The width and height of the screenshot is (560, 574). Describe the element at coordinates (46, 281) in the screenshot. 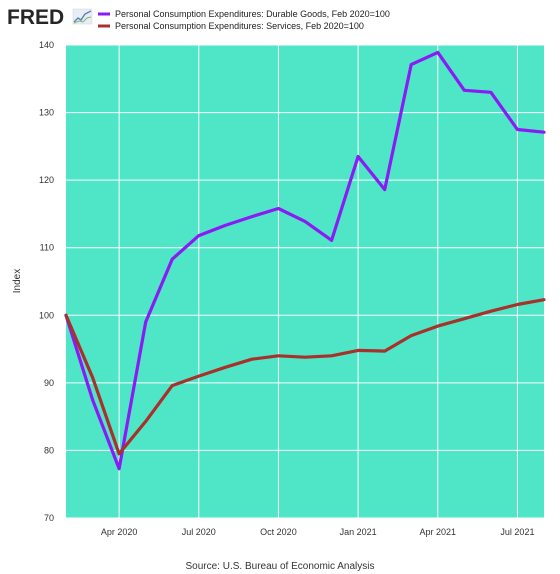

I see `y-axis-ticks: 70 80 90 100 110 120 130 140` at that location.